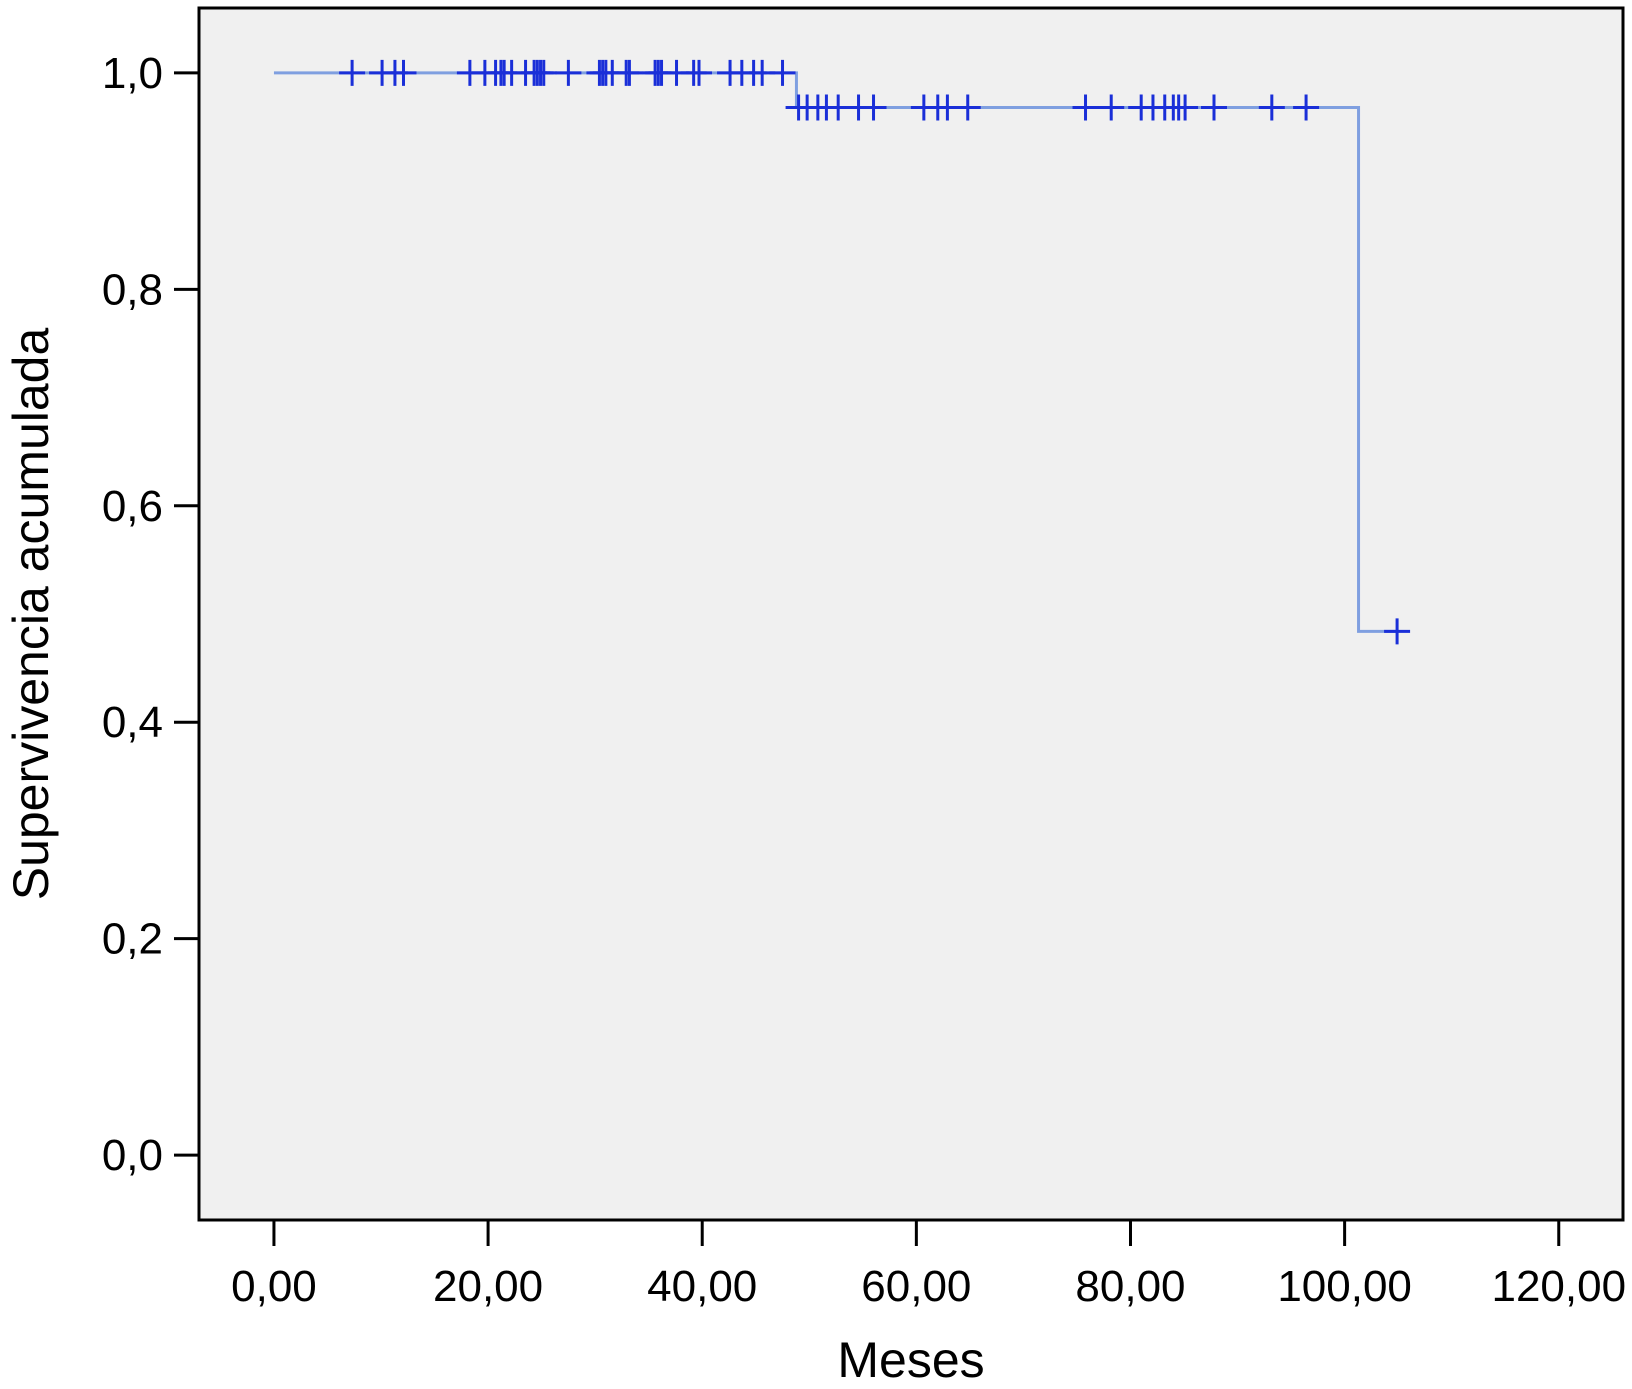  I want to click on x-tick-label: 40,00, so click(702, 1286).